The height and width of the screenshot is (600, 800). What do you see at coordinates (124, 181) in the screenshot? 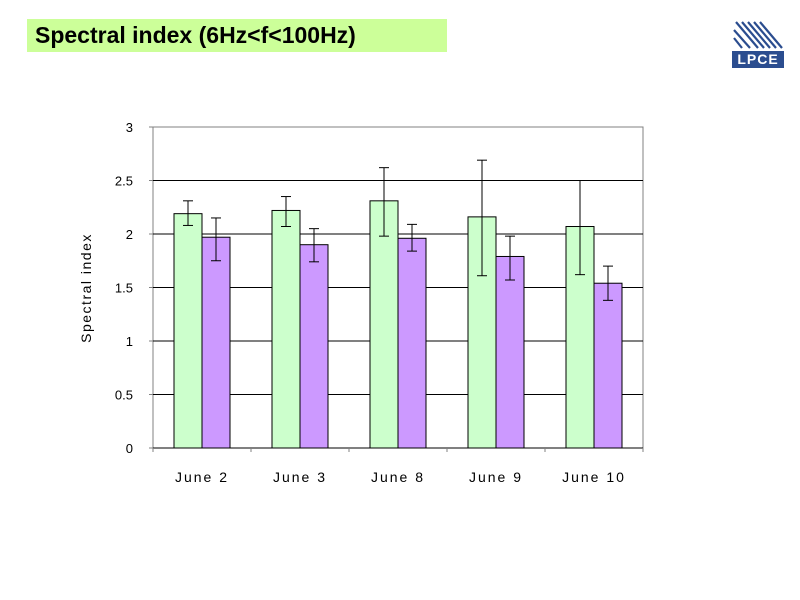
I see `y-tick-label: 2.5` at bounding box center [124, 181].